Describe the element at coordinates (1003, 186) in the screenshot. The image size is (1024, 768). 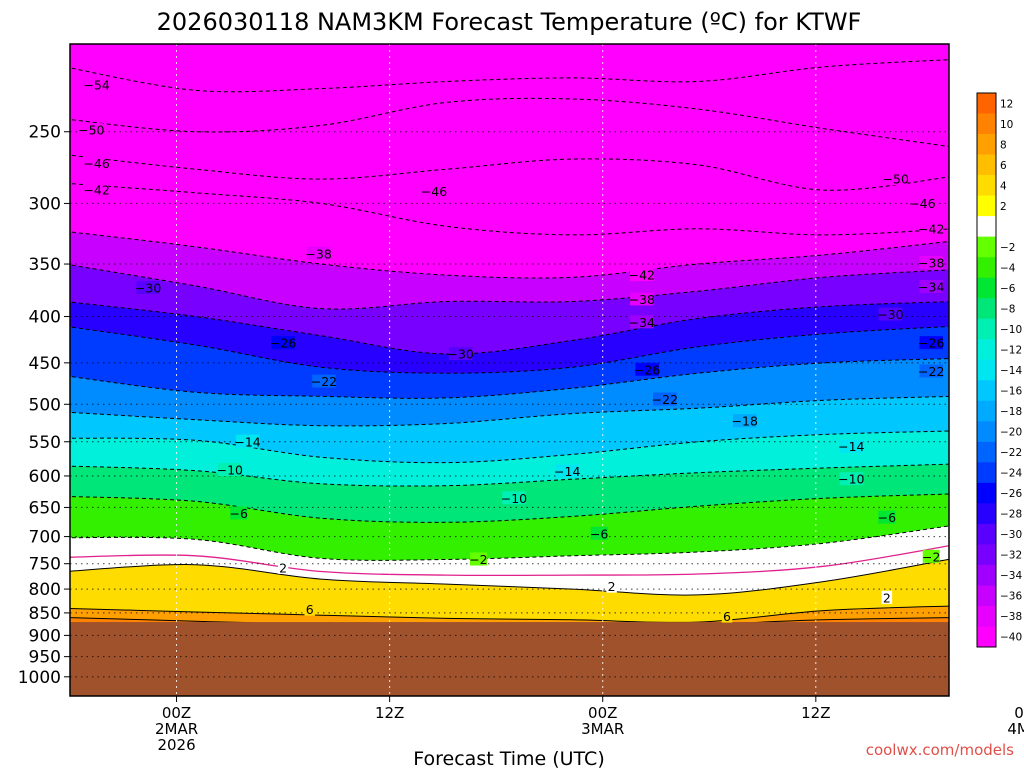
I see `colorbar-label: 4` at that location.